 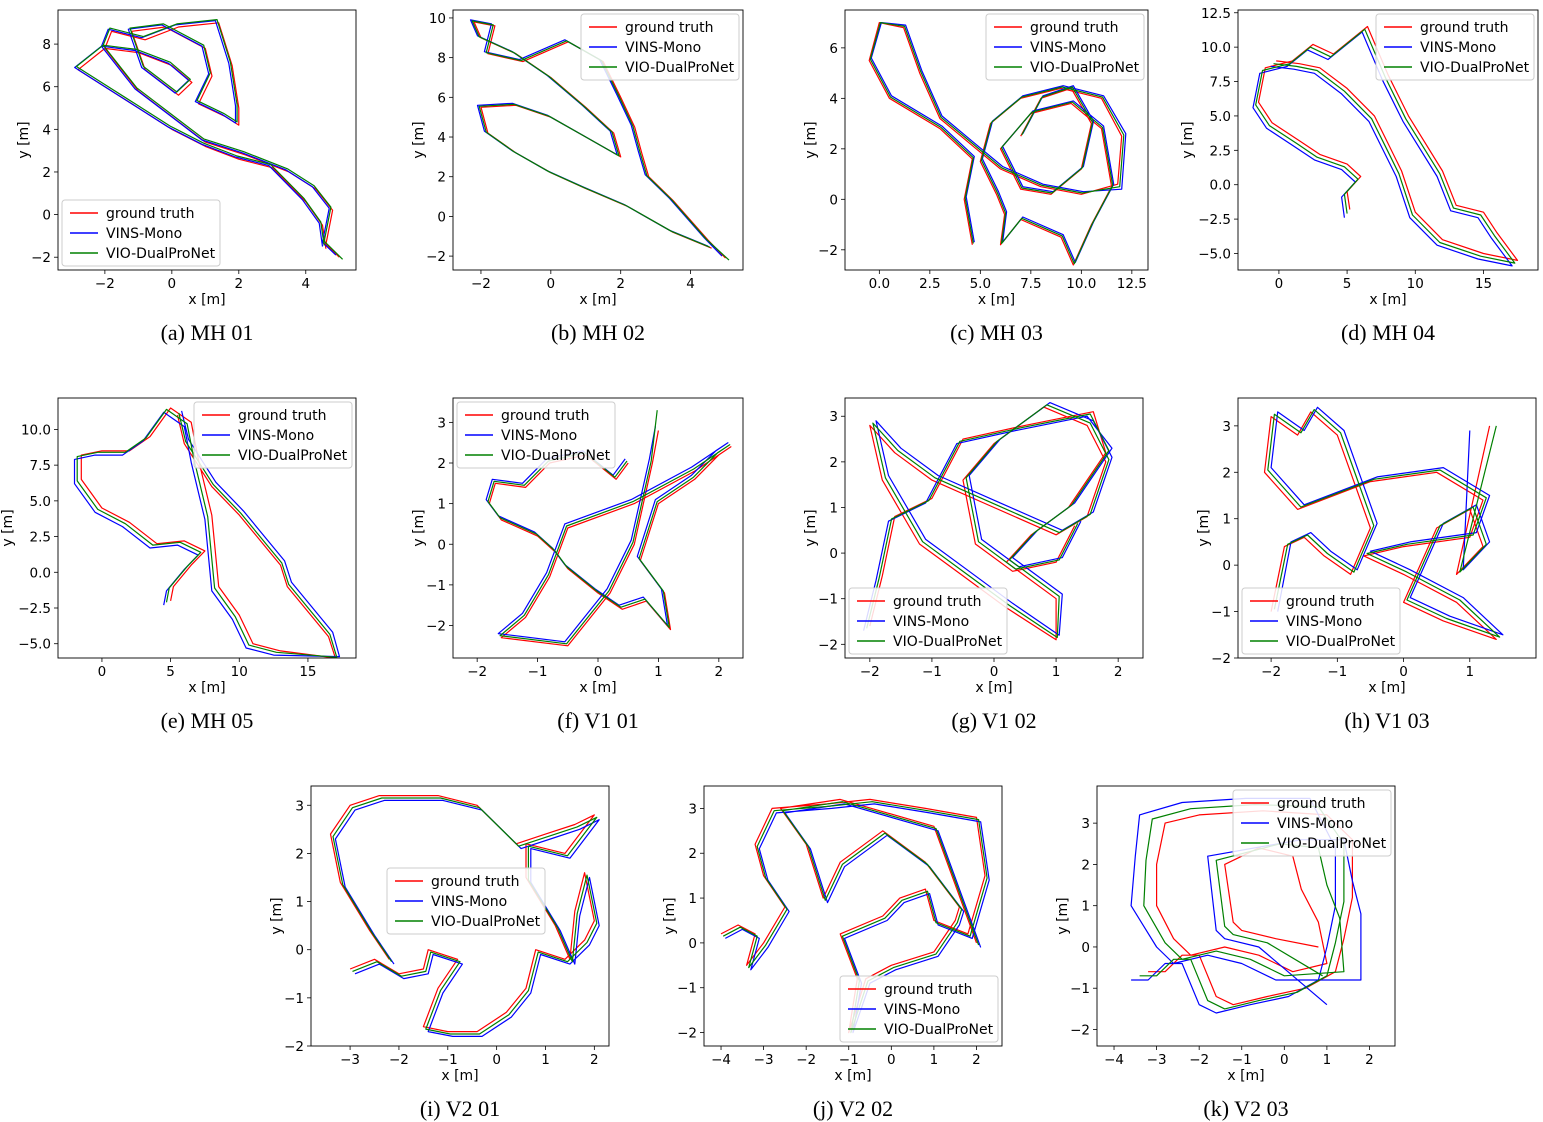 I want to click on x-tick-label: 4, so click(x=305, y=284).